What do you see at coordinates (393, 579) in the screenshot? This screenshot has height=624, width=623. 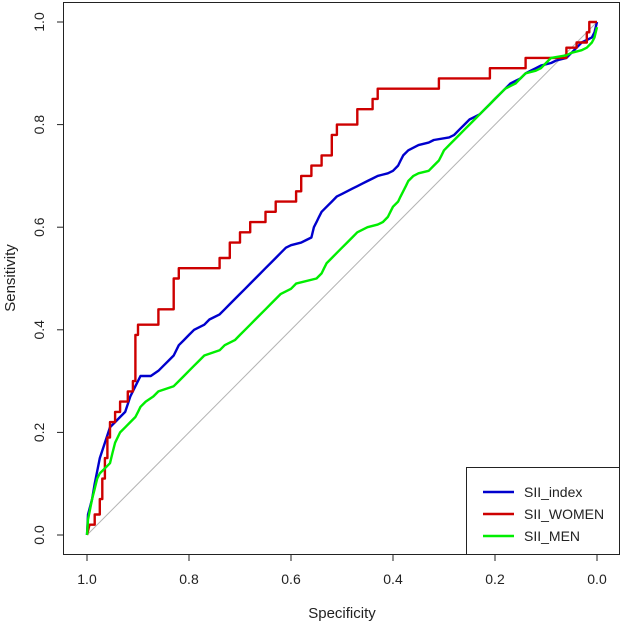 I see `x-tick-label: 0.4` at bounding box center [393, 579].